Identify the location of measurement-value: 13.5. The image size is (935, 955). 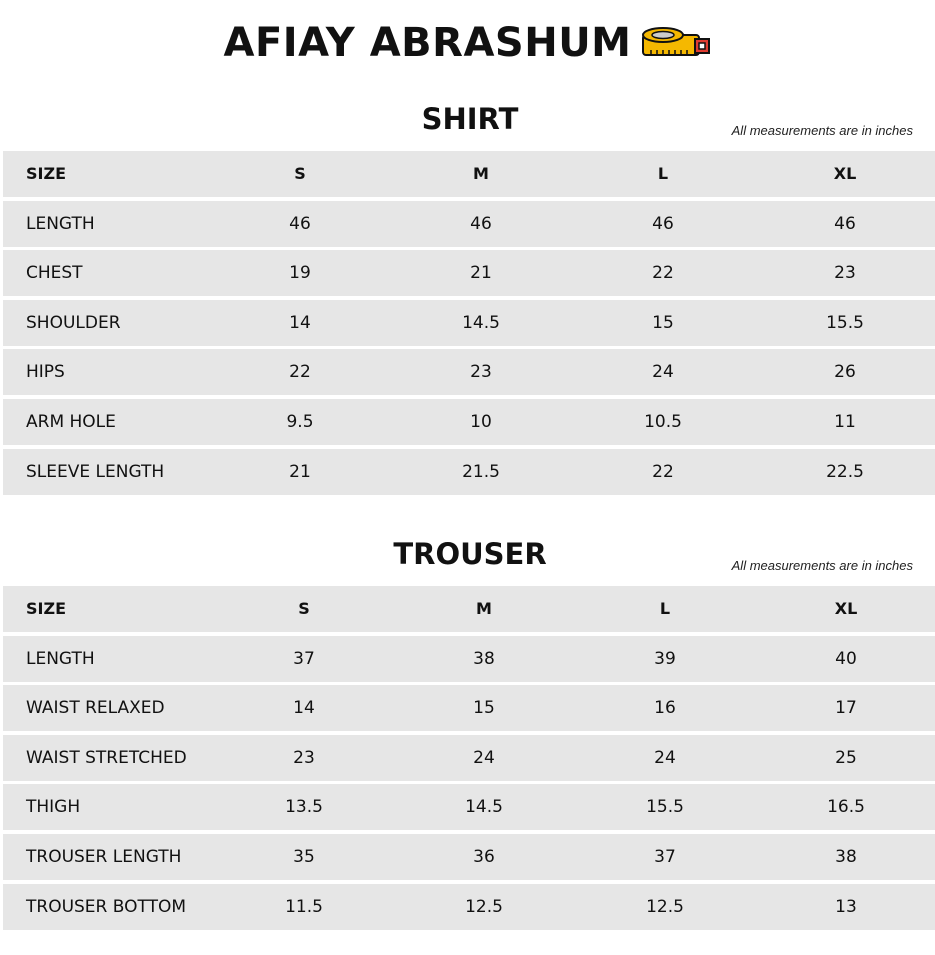
(304, 807).